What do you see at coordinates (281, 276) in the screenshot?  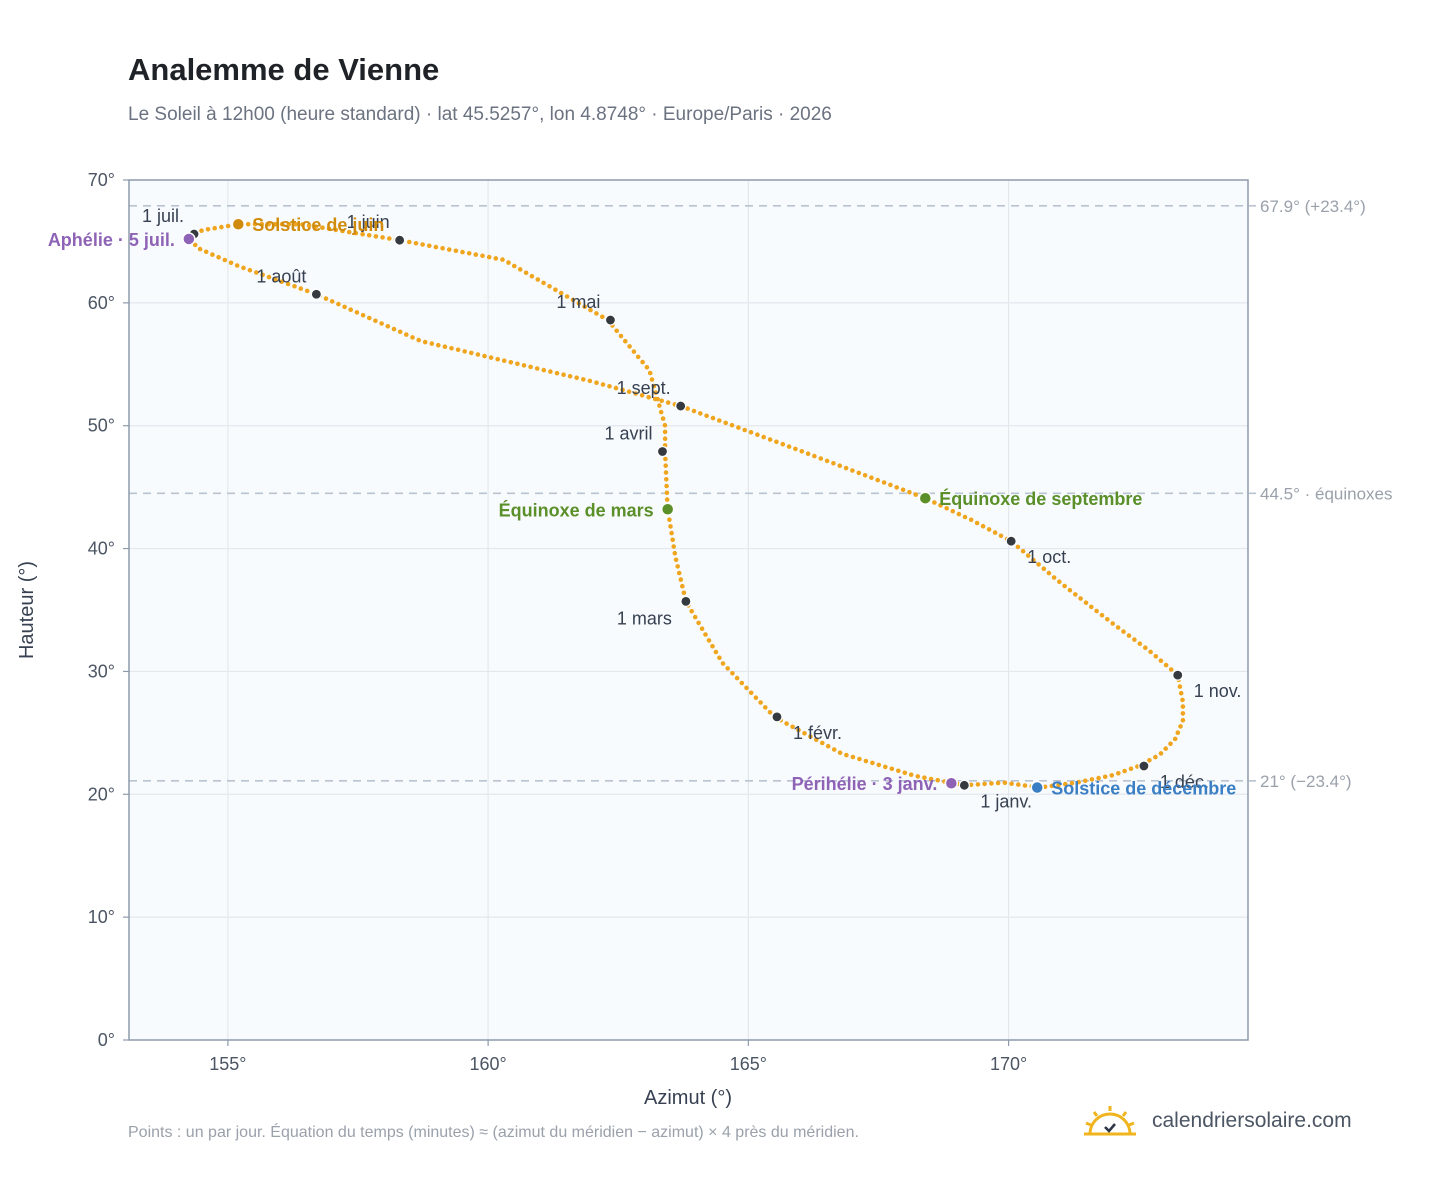 I see `month-label: 1 août` at bounding box center [281, 276].